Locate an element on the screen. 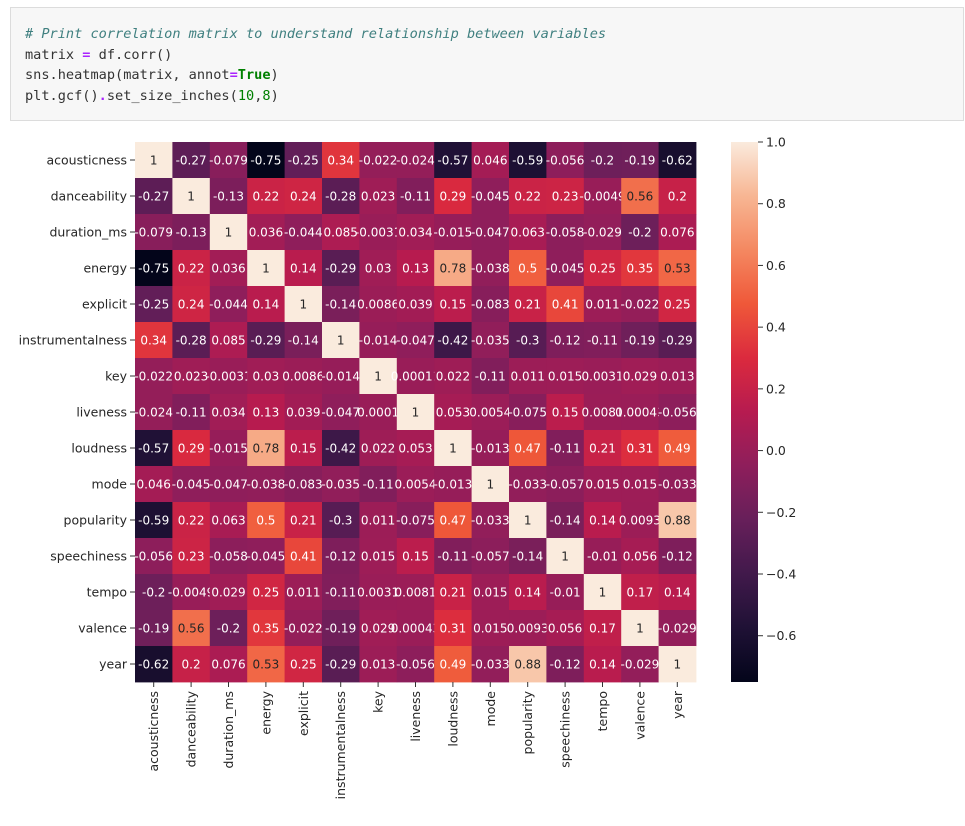 The height and width of the screenshot is (826, 965). cell-annotation: 0.015 is located at coordinates (565, 377).